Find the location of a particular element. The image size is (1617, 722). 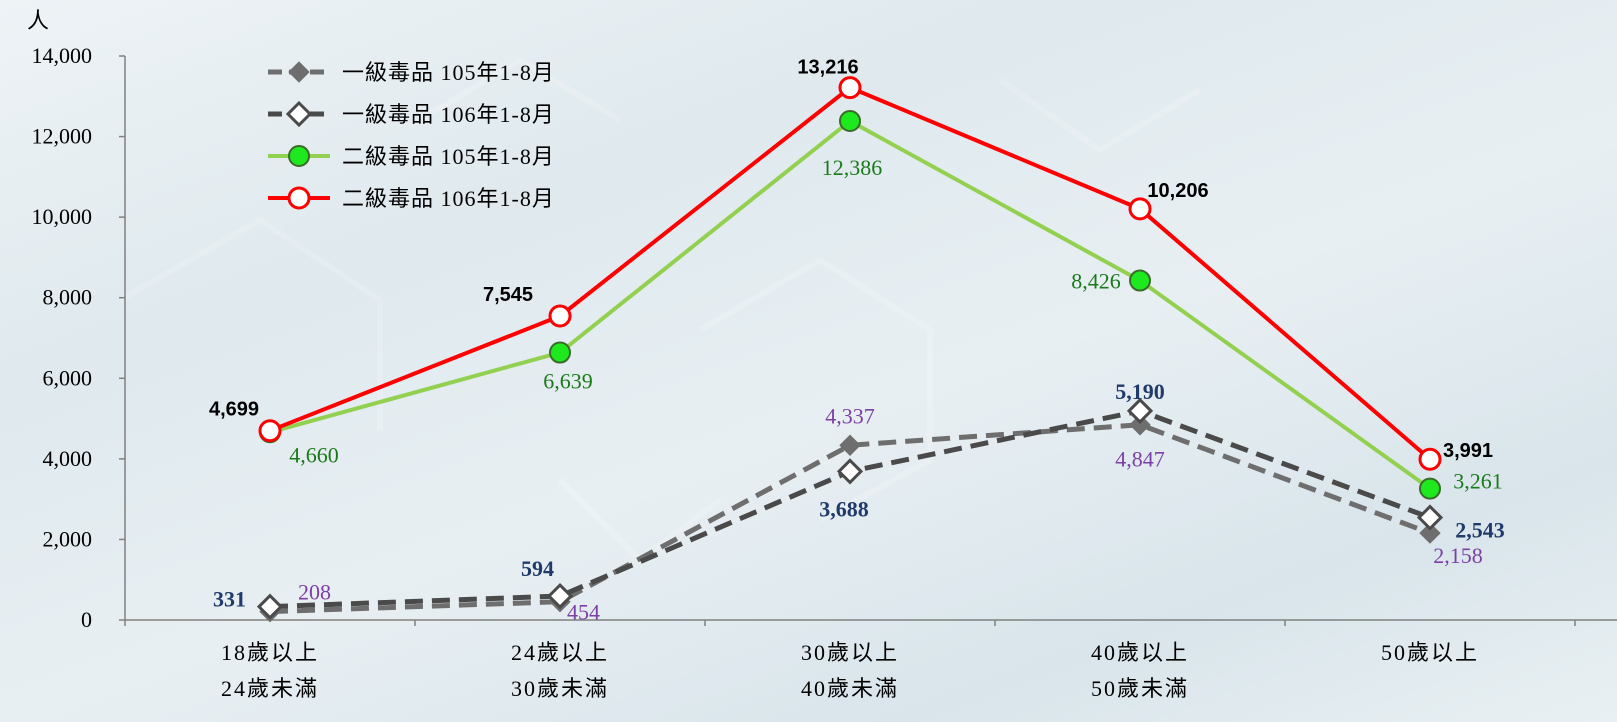

x-tick-label: 50歲未滿 is located at coordinates (1140, 688).